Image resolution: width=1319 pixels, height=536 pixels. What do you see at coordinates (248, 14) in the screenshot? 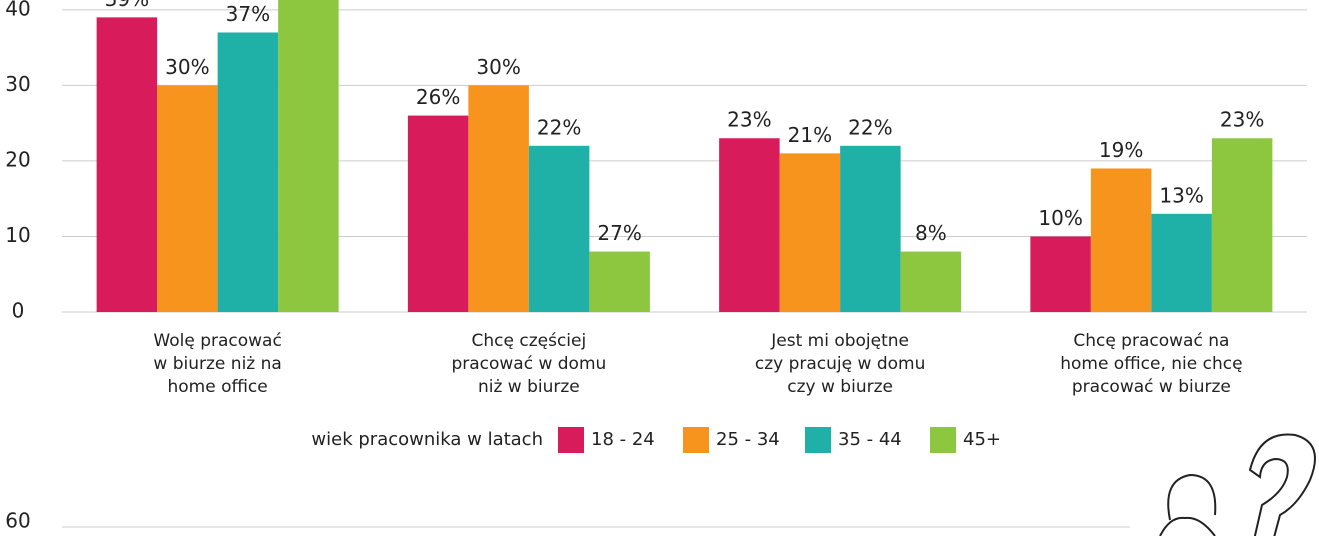
I see `data-label: 37%` at bounding box center [248, 14].